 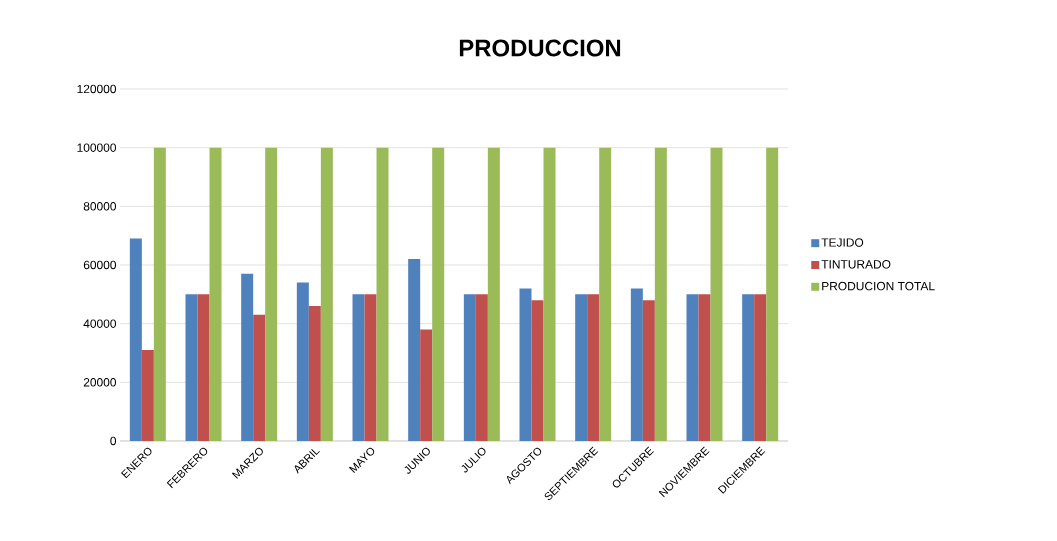 What do you see at coordinates (100, 265) in the screenshot?
I see `y-tick-label: 60000` at bounding box center [100, 265].